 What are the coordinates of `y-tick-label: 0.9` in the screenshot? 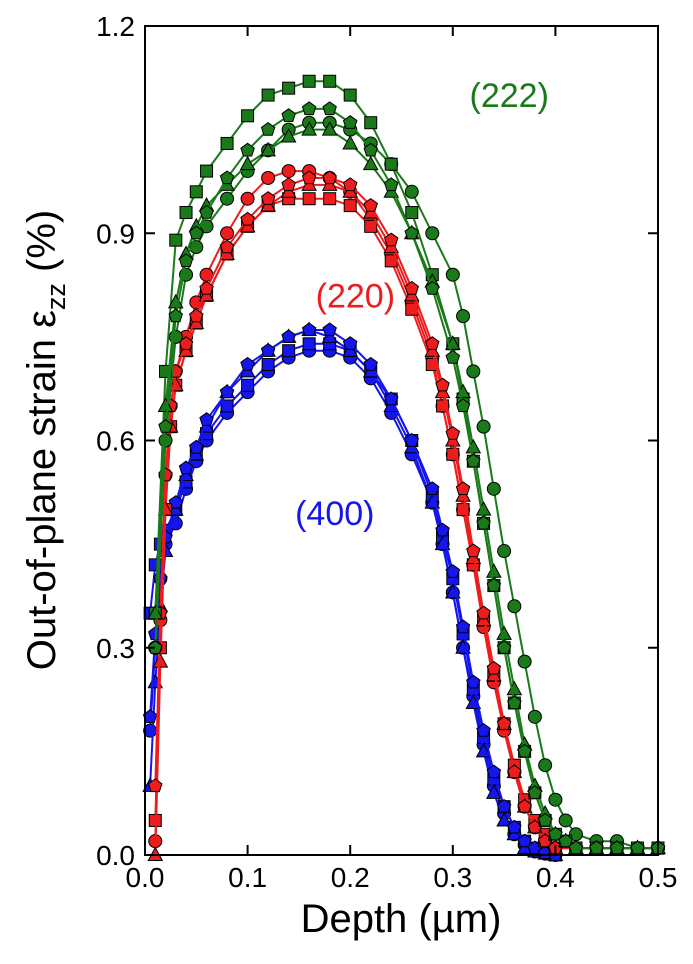 It's located at (115, 233).